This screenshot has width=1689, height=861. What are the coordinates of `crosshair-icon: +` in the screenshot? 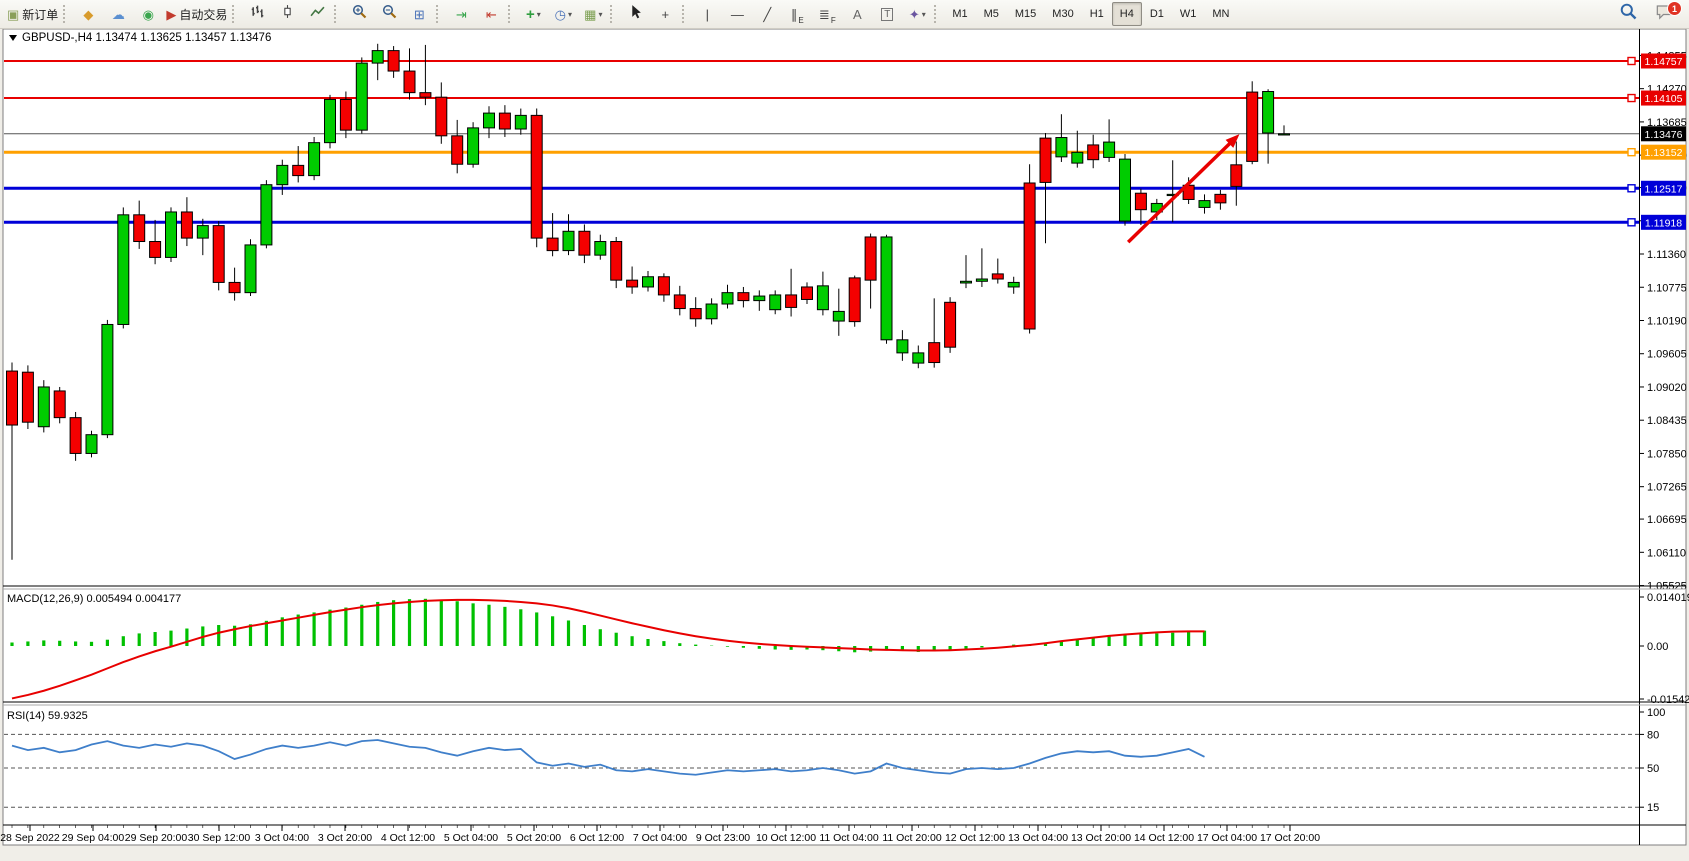 It's located at (665, 14).